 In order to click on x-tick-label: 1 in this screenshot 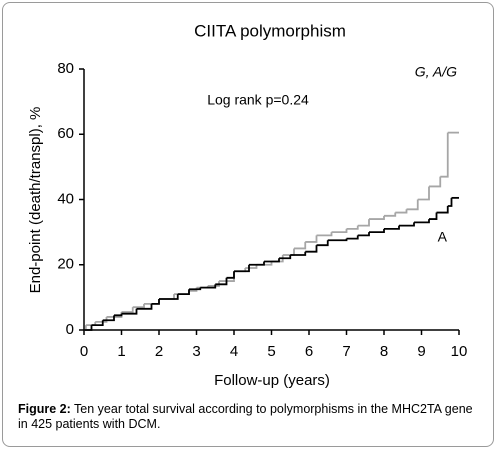, I will do `click(121, 351)`.